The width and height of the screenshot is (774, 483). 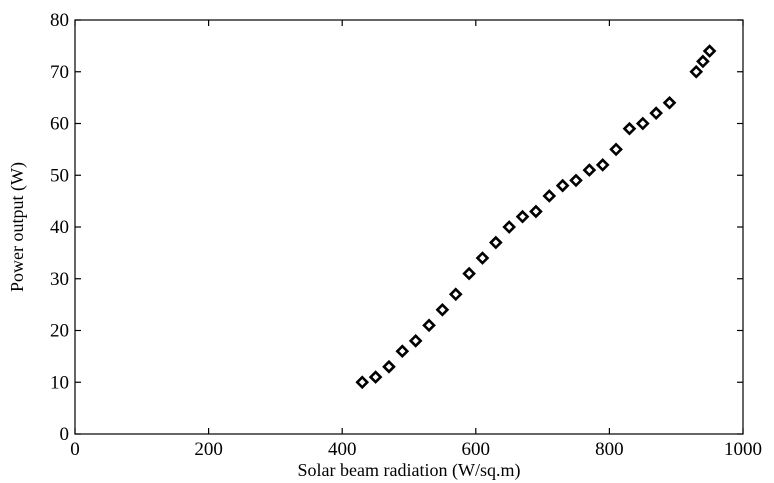 What do you see at coordinates (476, 449) in the screenshot?
I see `x-tick-label: 600` at bounding box center [476, 449].